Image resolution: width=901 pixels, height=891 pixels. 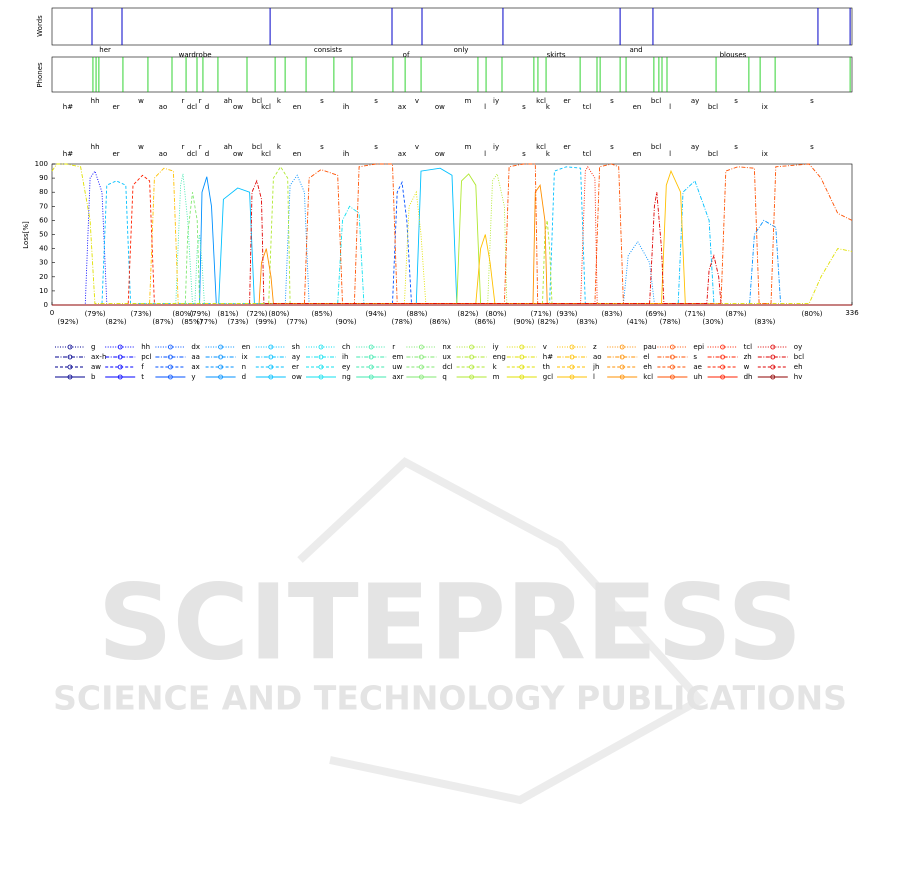 I want to click on y-tick-label: 60, so click(x=43, y=220).